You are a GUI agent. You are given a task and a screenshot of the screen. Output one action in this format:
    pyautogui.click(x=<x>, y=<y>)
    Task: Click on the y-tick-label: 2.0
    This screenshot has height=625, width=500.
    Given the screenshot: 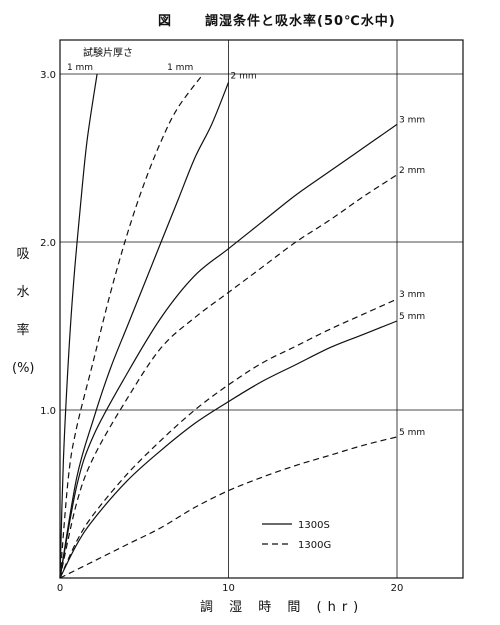 What is the action you would take?
    pyautogui.click(x=48, y=243)
    